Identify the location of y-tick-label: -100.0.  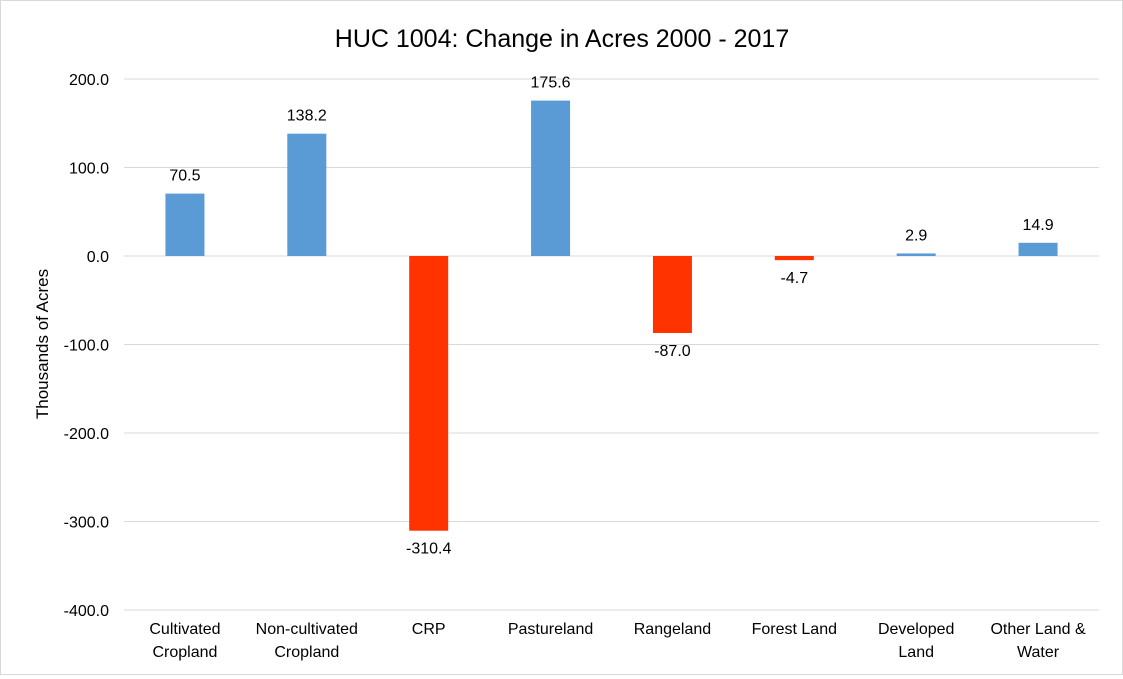
(86, 346).